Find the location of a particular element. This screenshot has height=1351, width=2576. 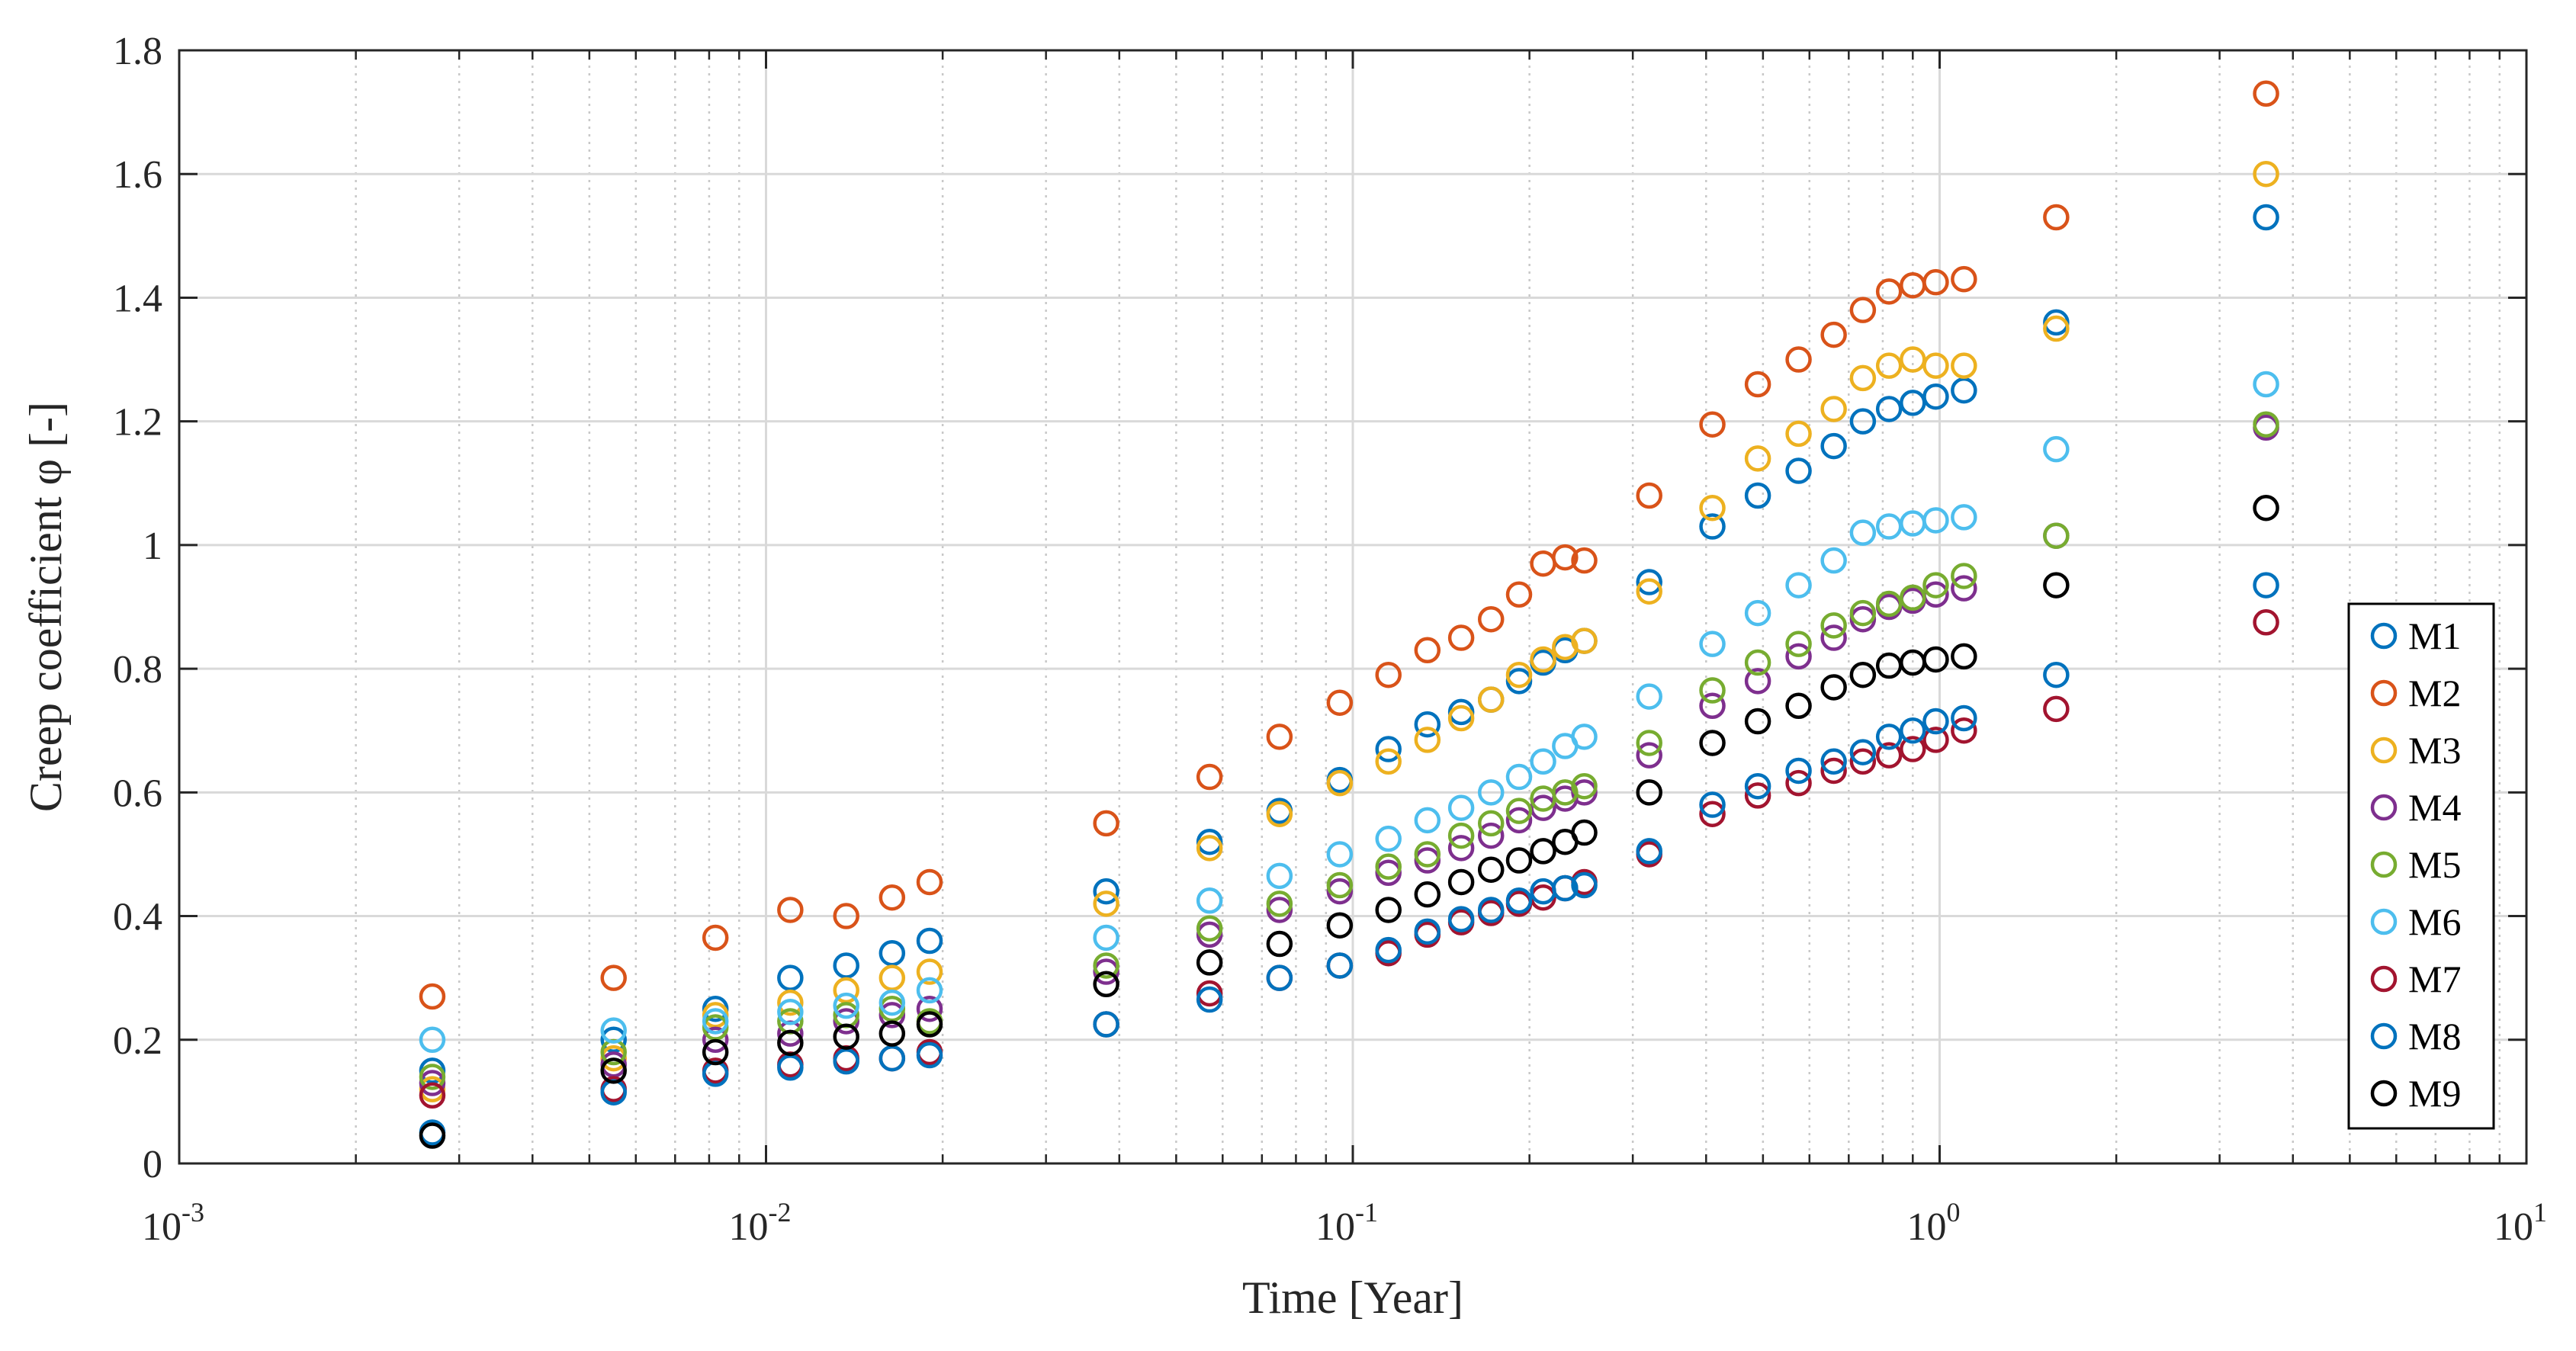

legend-marker-M5 is located at coordinates (2384, 865).